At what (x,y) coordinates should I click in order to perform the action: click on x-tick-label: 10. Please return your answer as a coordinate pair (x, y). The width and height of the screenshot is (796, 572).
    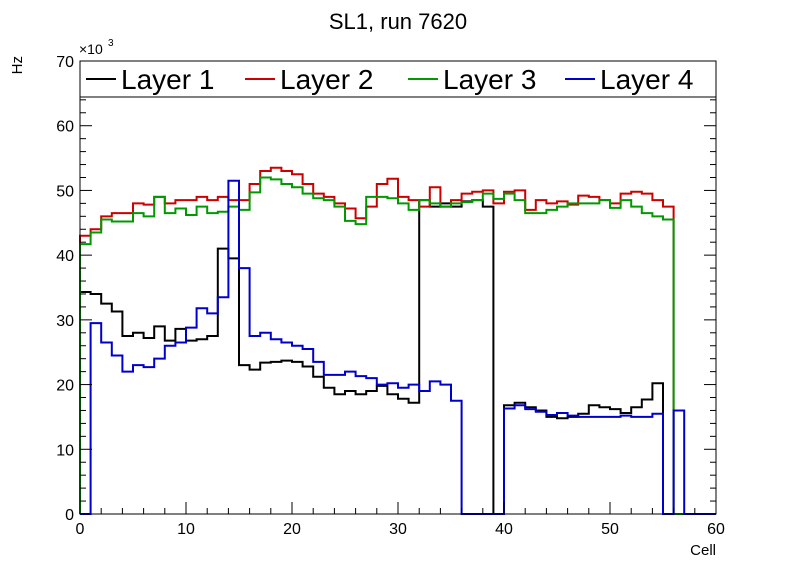
    Looking at the image, I should click on (186, 529).